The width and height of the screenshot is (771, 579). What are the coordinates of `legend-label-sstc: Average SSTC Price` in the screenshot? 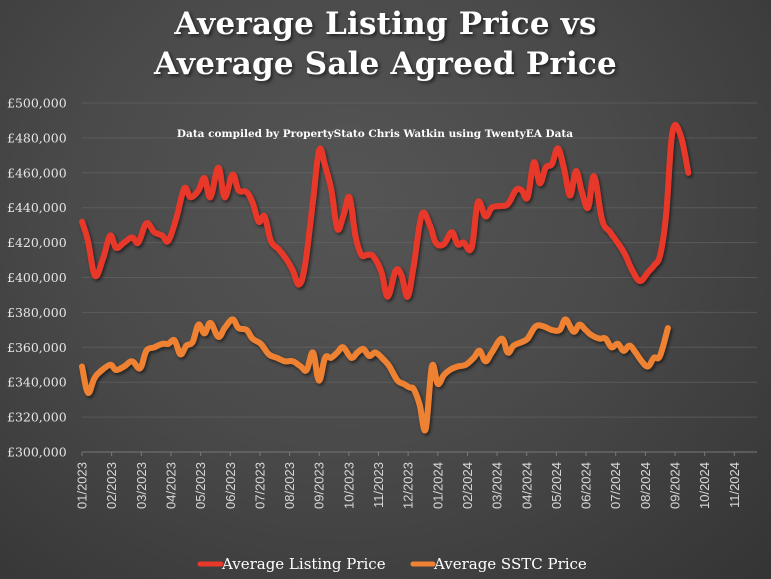 It's located at (510, 564).